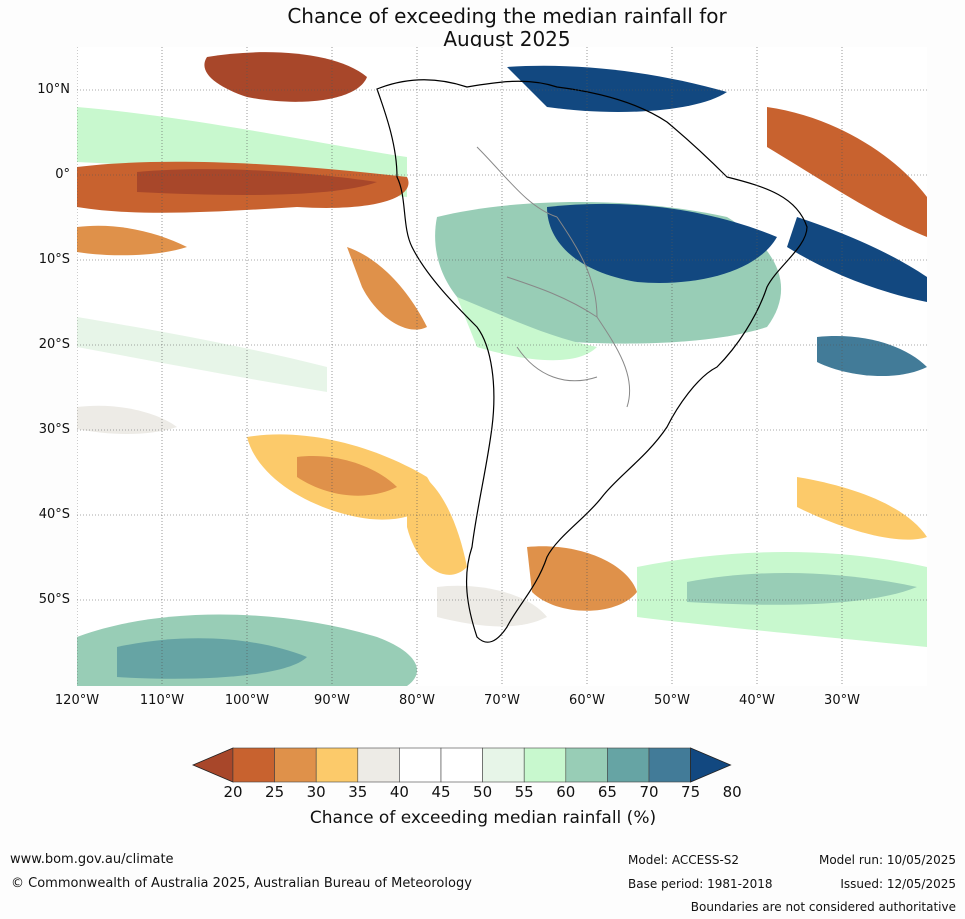 This screenshot has height=919, width=965. What do you see at coordinates (607, 792) in the screenshot?
I see `colorbar-tick-label: 65` at bounding box center [607, 792].